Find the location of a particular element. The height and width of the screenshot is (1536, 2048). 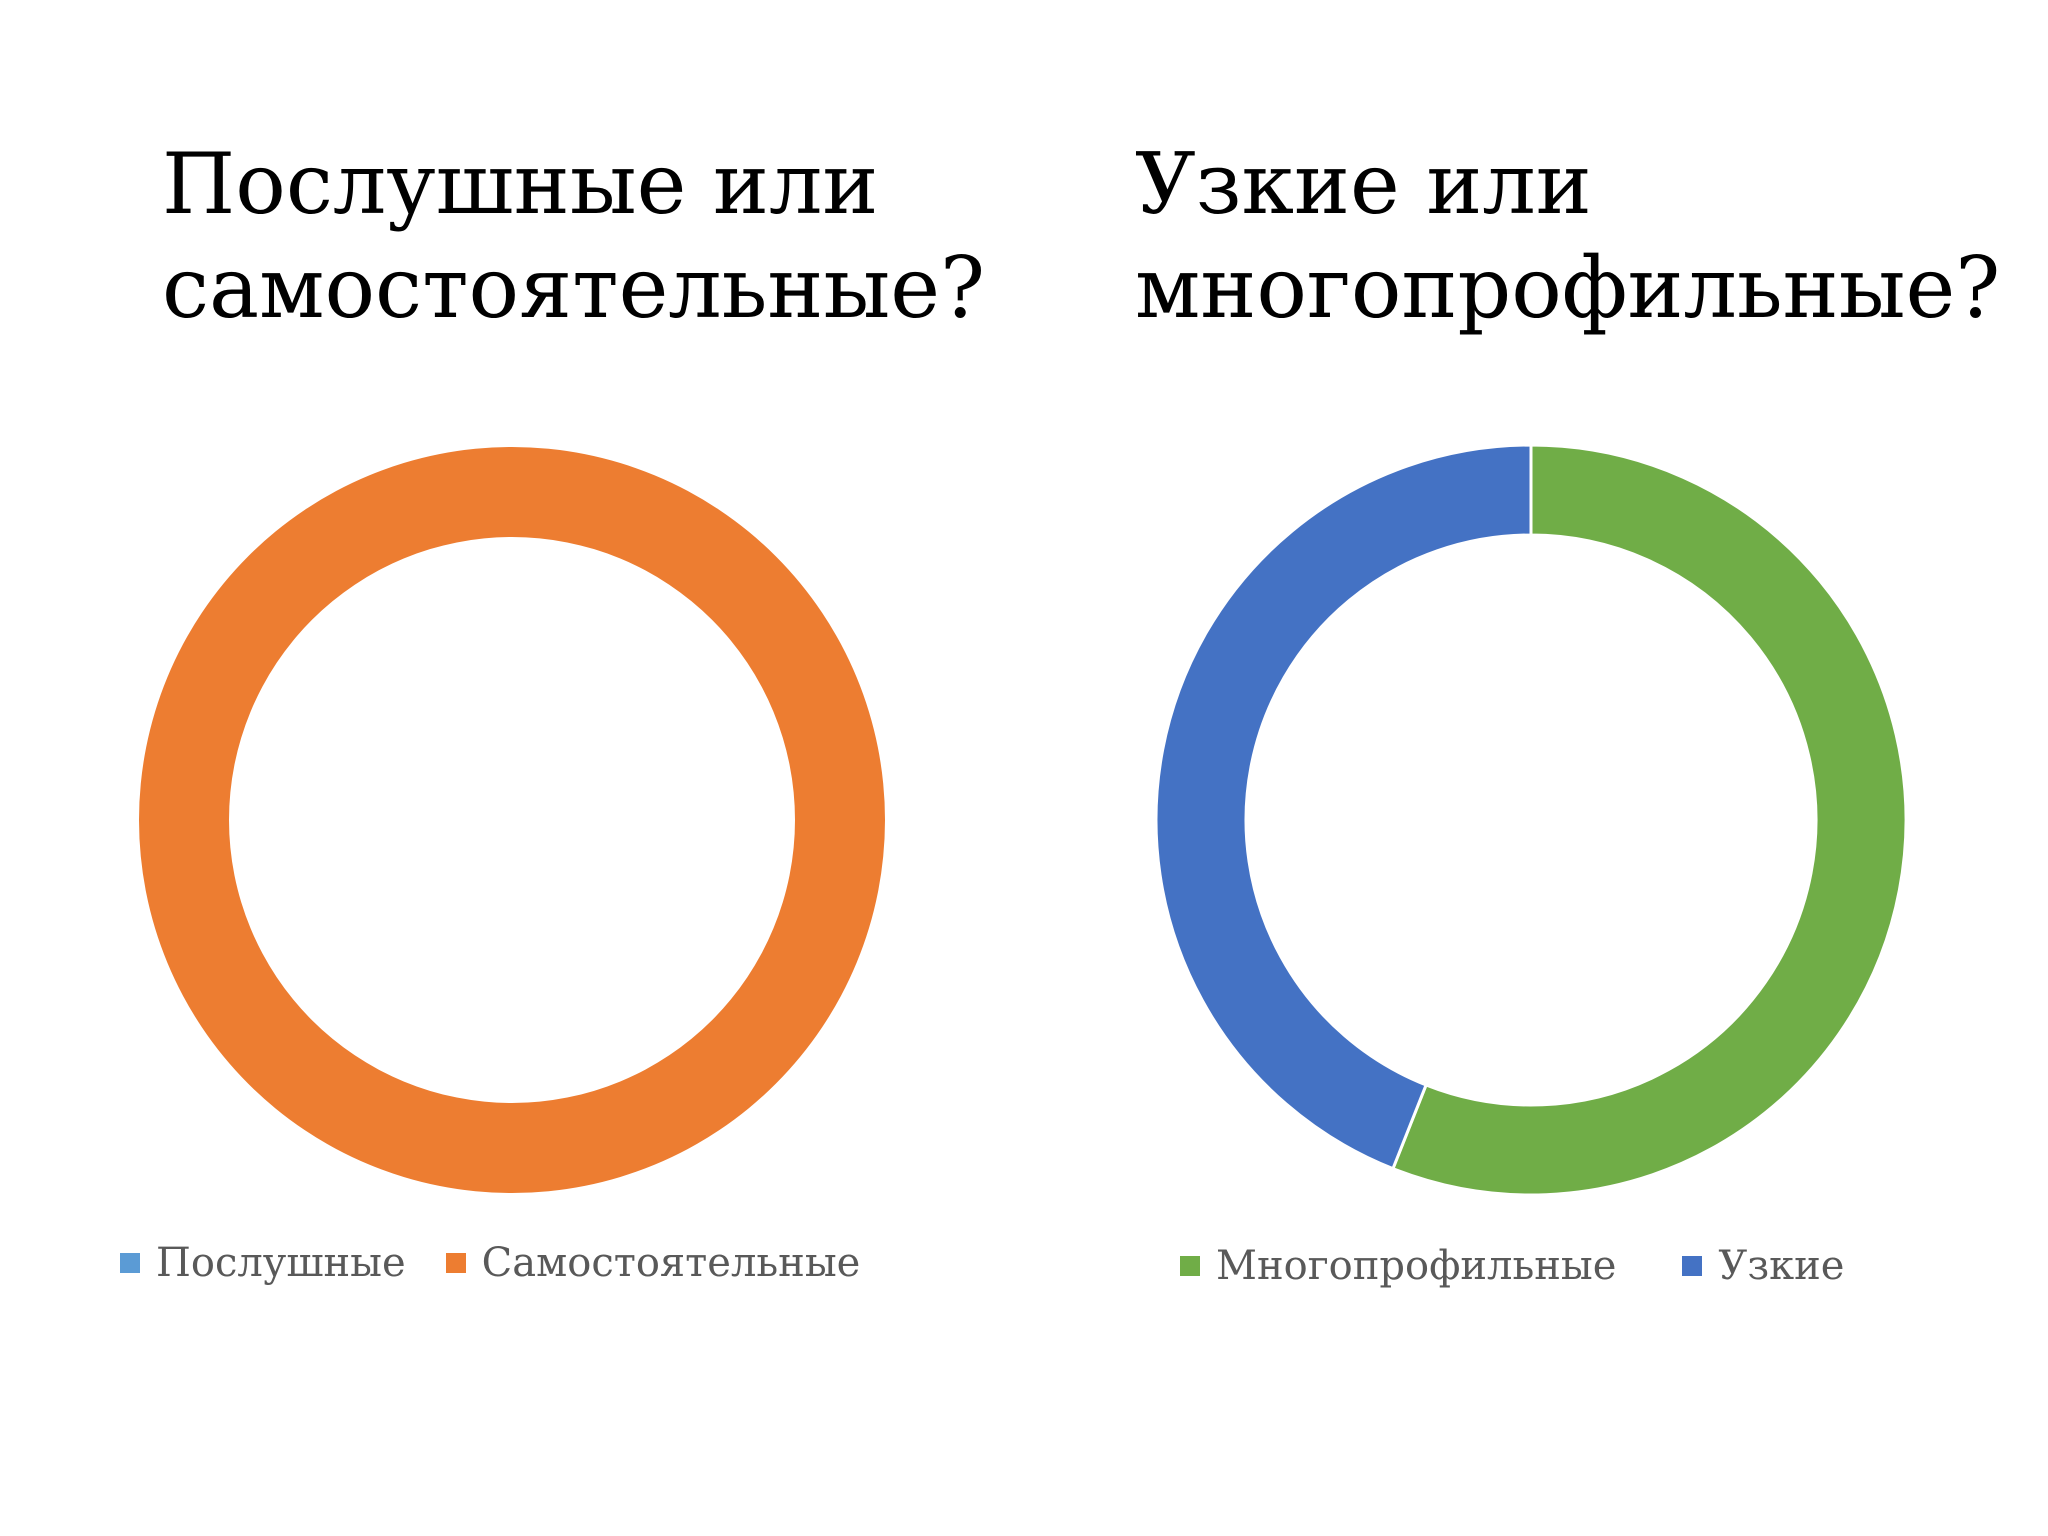

legend-item-uzkie: Узкие is located at coordinates (1763, 1266).